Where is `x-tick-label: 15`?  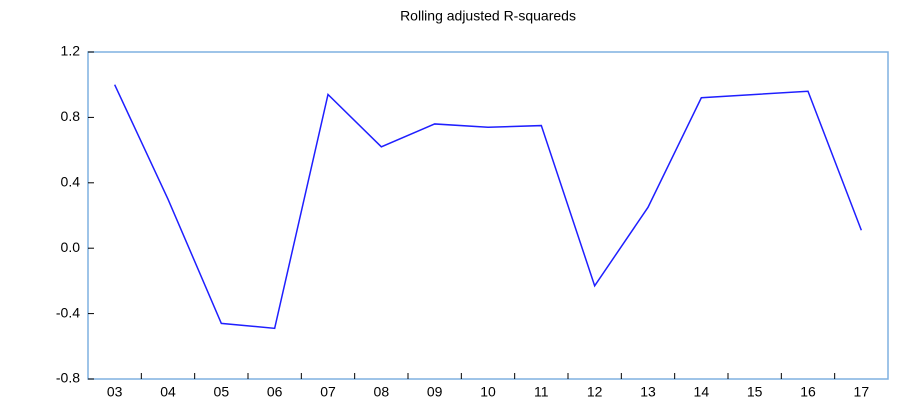
x-tick-label: 15 is located at coordinates (755, 392).